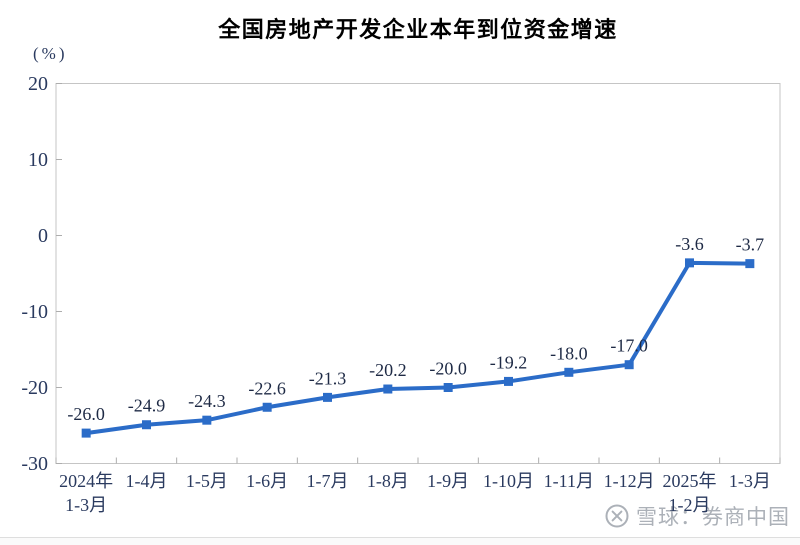 Image resolution: width=800 pixels, height=545 pixels. Describe the element at coordinates (207, 401) in the screenshot. I see `data-point-label: -24.3` at that location.